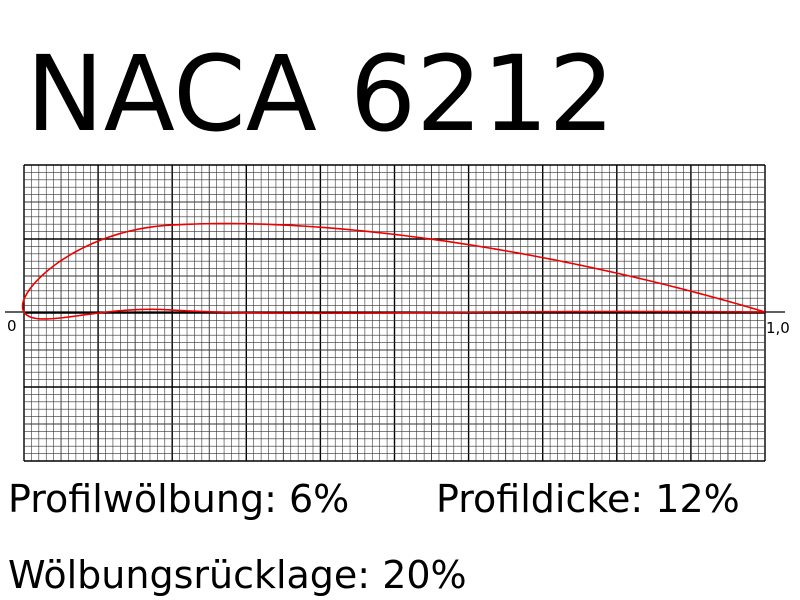 Image resolution: width=800 pixels, height=600 pixels. Describe the element at coordinates (320, 94) in the screenshot. I see `title: NACA 6212` at that location.